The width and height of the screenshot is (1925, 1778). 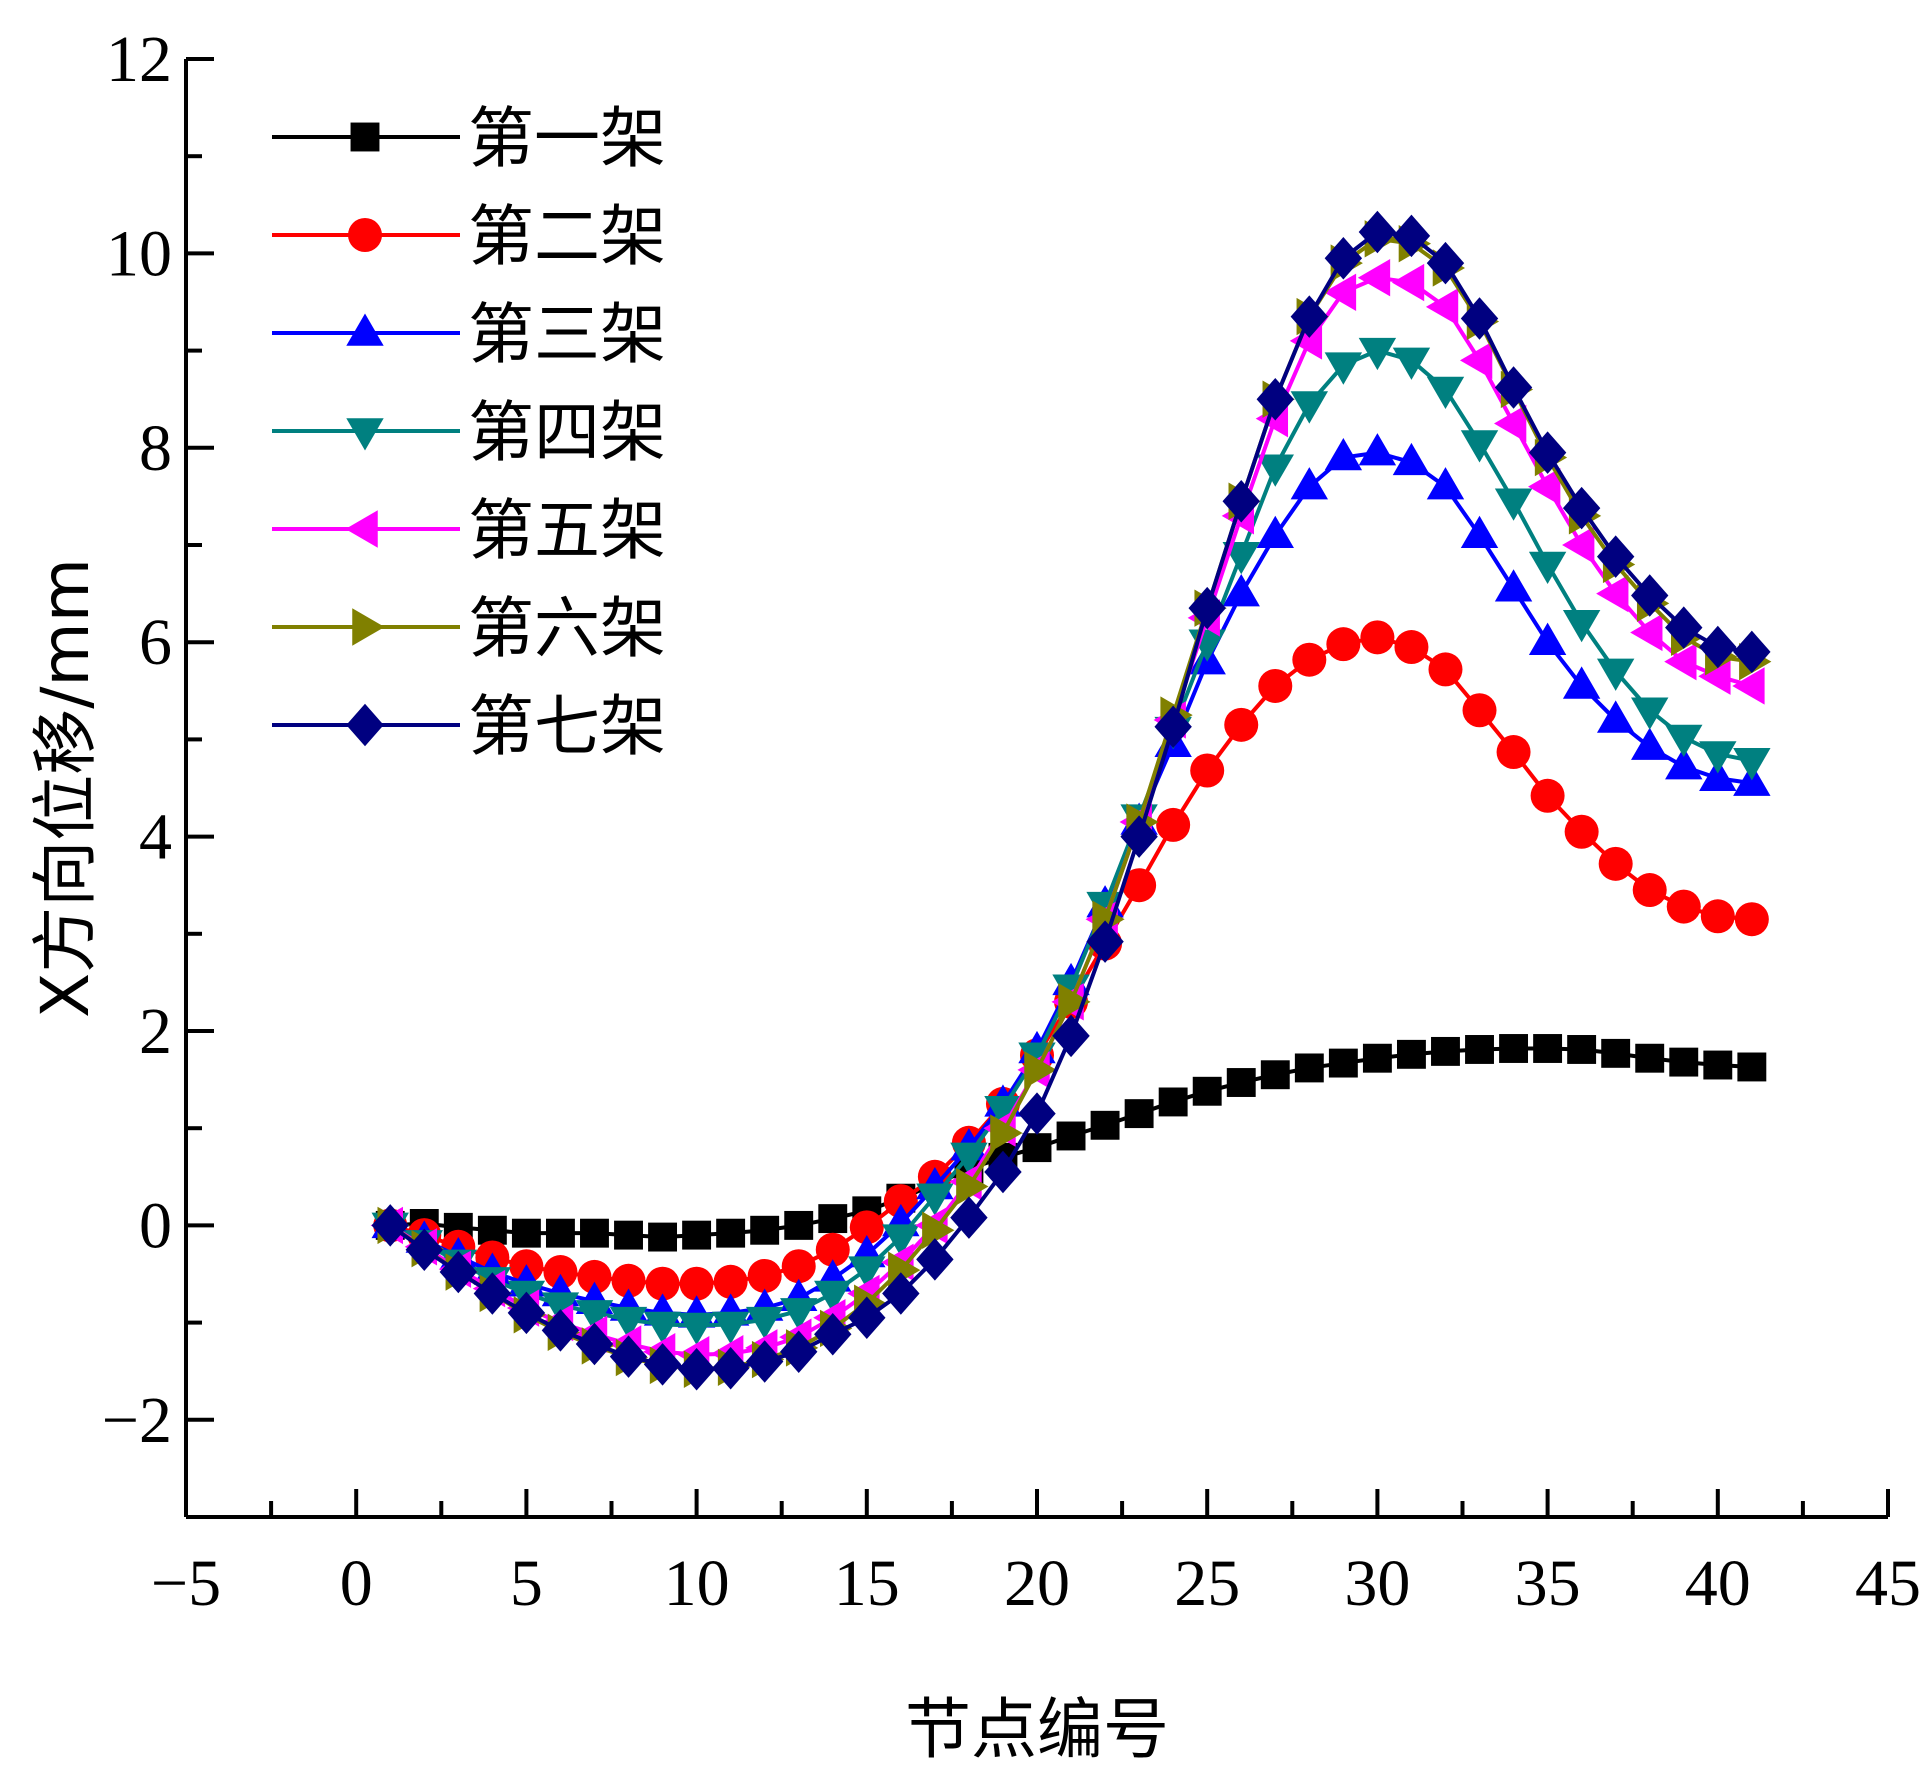 What do you see at coordinates (155, 837) in the screenshot?
I see `y-tick-label: 4` at bounding box center [155, 837].